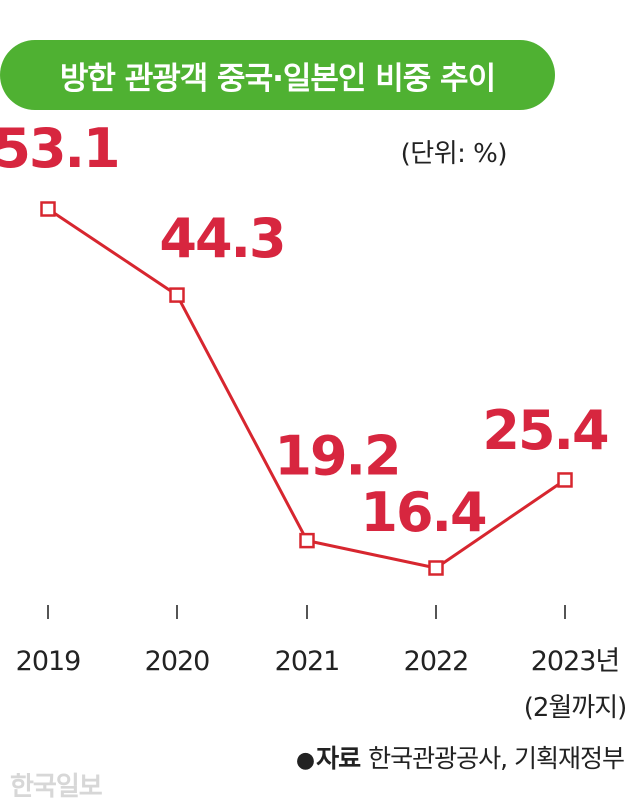 The image size is (640, 807). What do you see at coordinates (423, 512) in the screenshot?
I see `value-label-3: 16.4` at bounding box center [423, 512].